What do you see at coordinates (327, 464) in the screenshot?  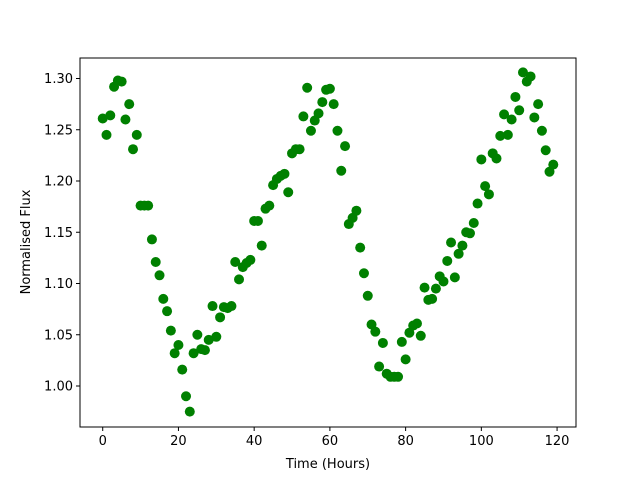 I see `x-axis-label: Time (Hours)` at bounding box center [327, 464].